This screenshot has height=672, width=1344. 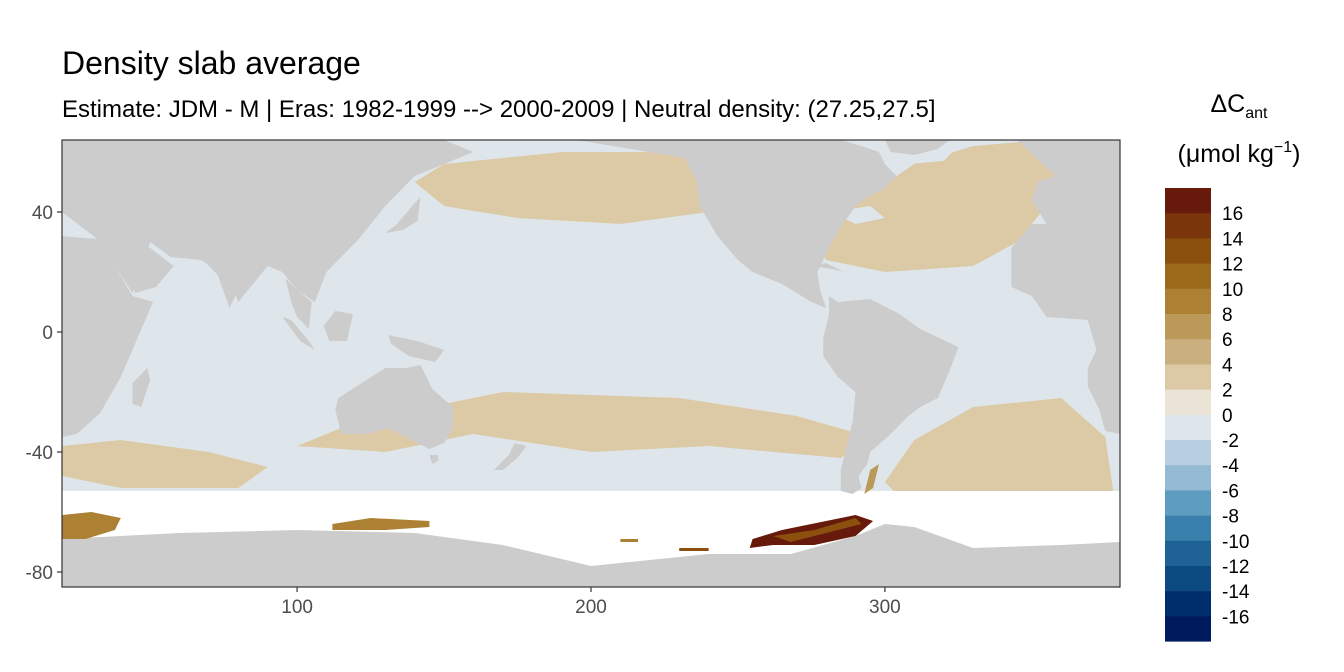 What do you see at coordinates (1065, 287) in the screenshot?
I see `land-europe-africa-east` at bounding box center [1065, 287].